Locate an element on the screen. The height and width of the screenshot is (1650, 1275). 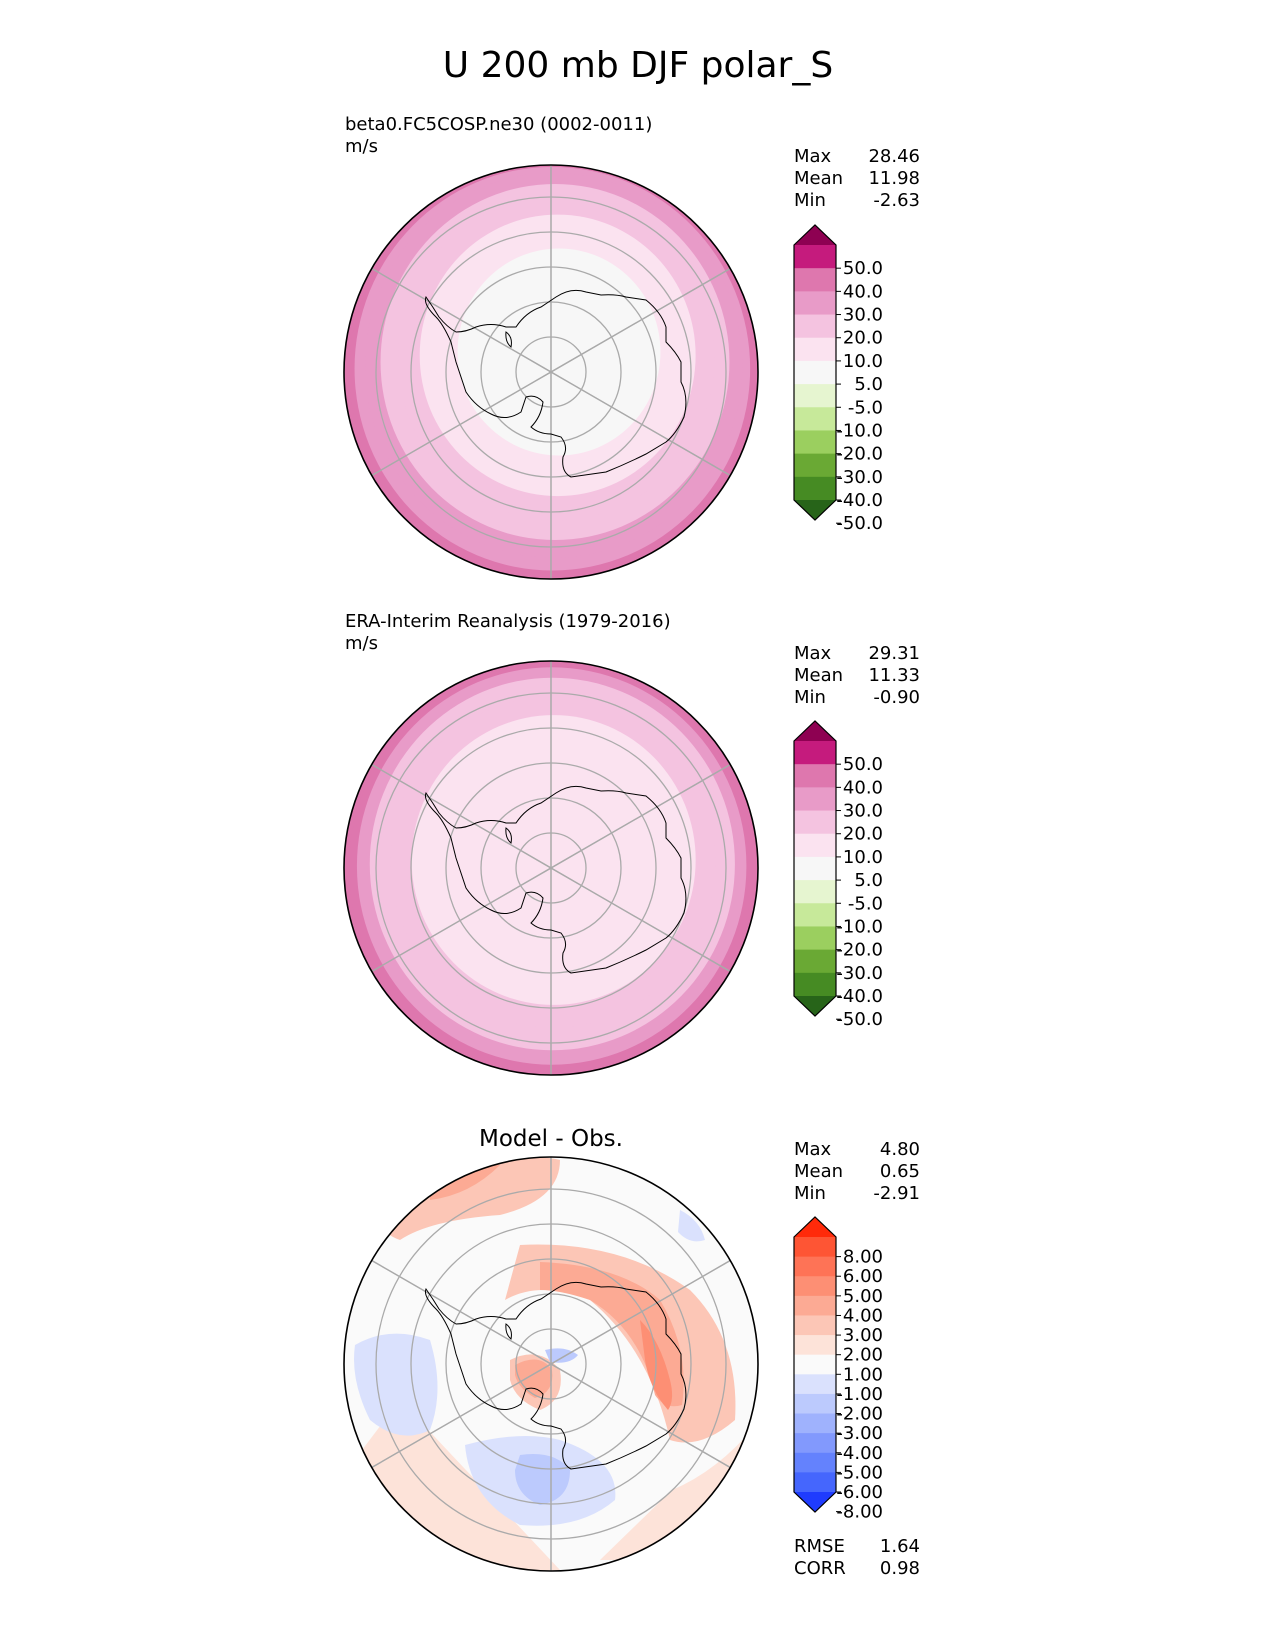
colorbar-tick-label: 40.0 is located at coordinates (863, 291).